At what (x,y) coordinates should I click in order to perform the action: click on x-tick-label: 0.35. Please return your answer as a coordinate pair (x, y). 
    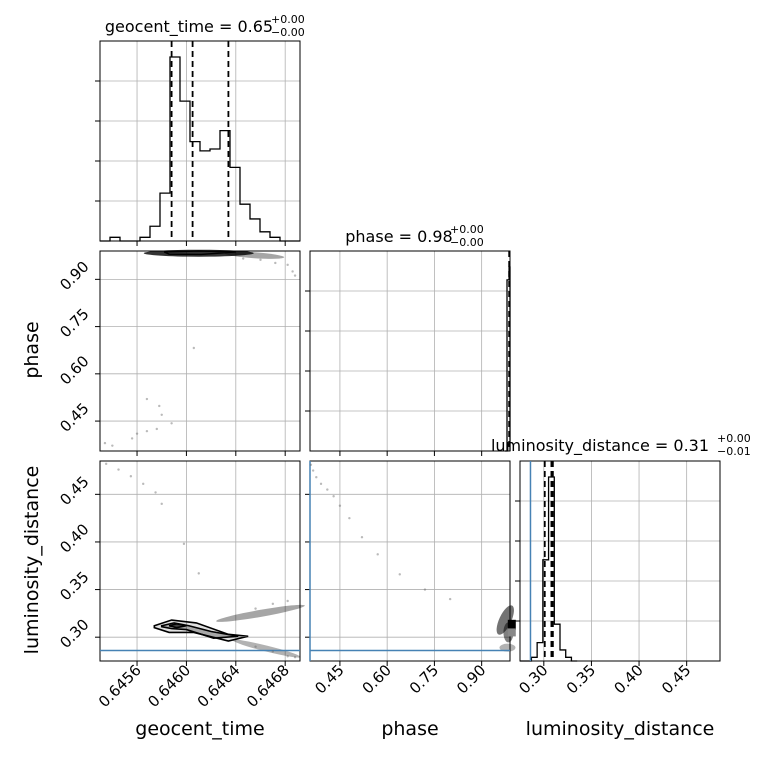
    Looking at the image, I should click on (581, 679).